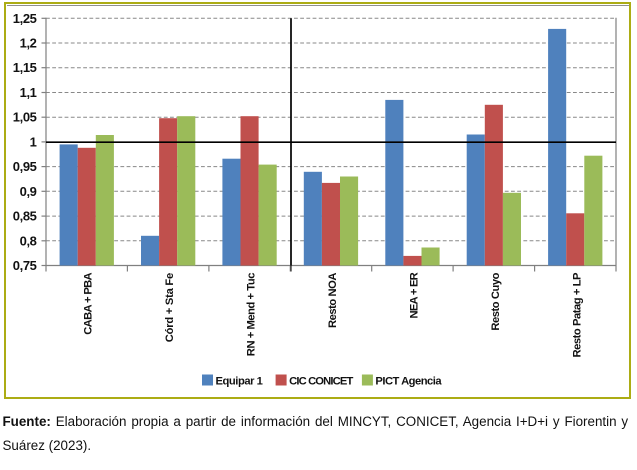 This screenshot has width=637, height=470. What do you see at coordinates (321, 382) in the screenshot?
I see `svg-text: CIC CONICET` at bounding box center [321, 382].